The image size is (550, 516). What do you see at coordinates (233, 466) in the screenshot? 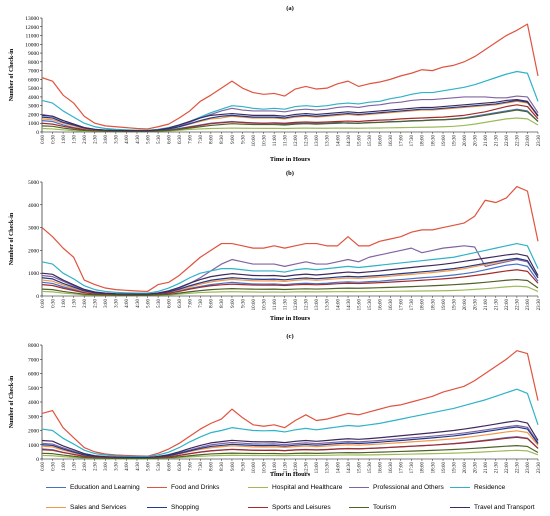
I see `x-tick-label: 9:00` at bounding box center [233, 466].